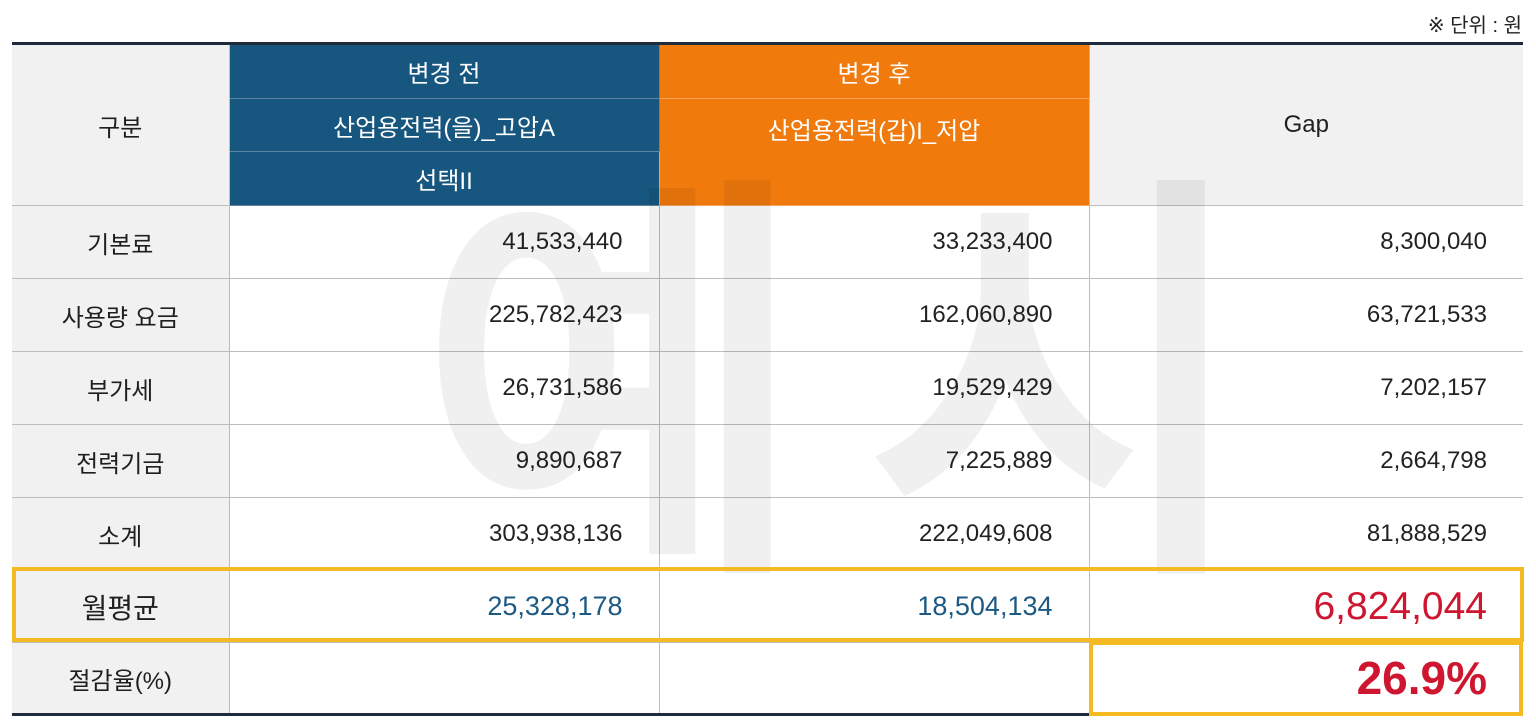  Describe the element at coordinates (444, 606) in the screenshot. I see `monthly-average-before: 25,328,178` at that location.